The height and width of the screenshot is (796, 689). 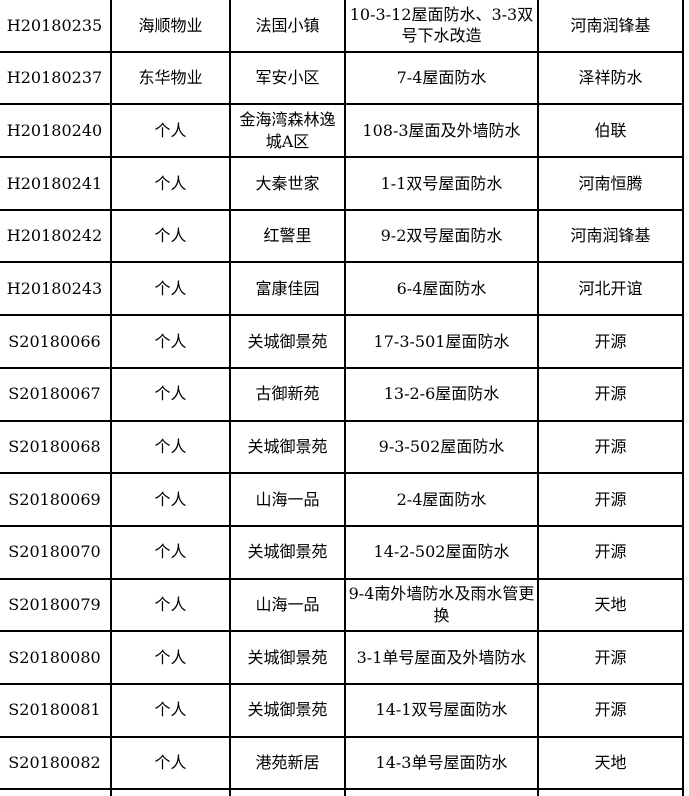 I want to click on table-row: S20180067 个人 古御新苑 13-2-6屋面防水 开源, so click(x=342, y=394).